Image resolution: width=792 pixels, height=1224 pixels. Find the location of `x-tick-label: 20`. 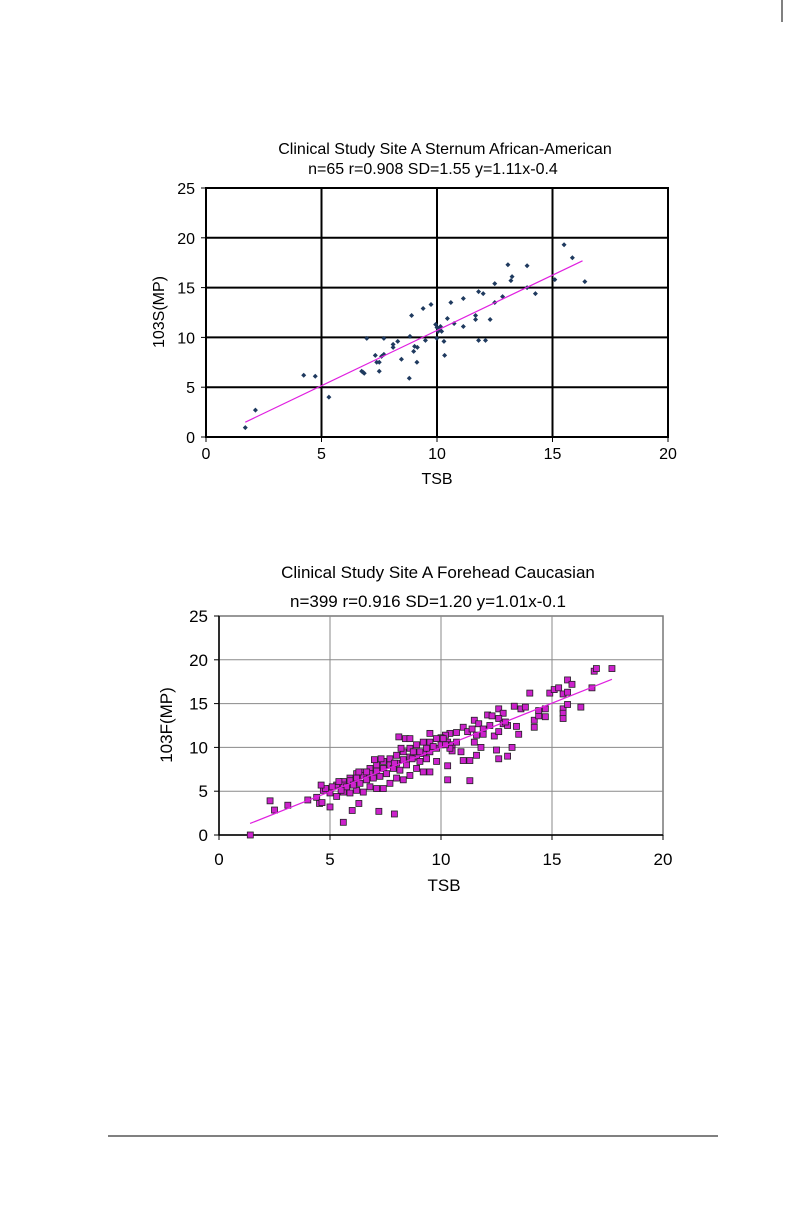

x-tick-label: 20 is located at coordinates (668, 454).